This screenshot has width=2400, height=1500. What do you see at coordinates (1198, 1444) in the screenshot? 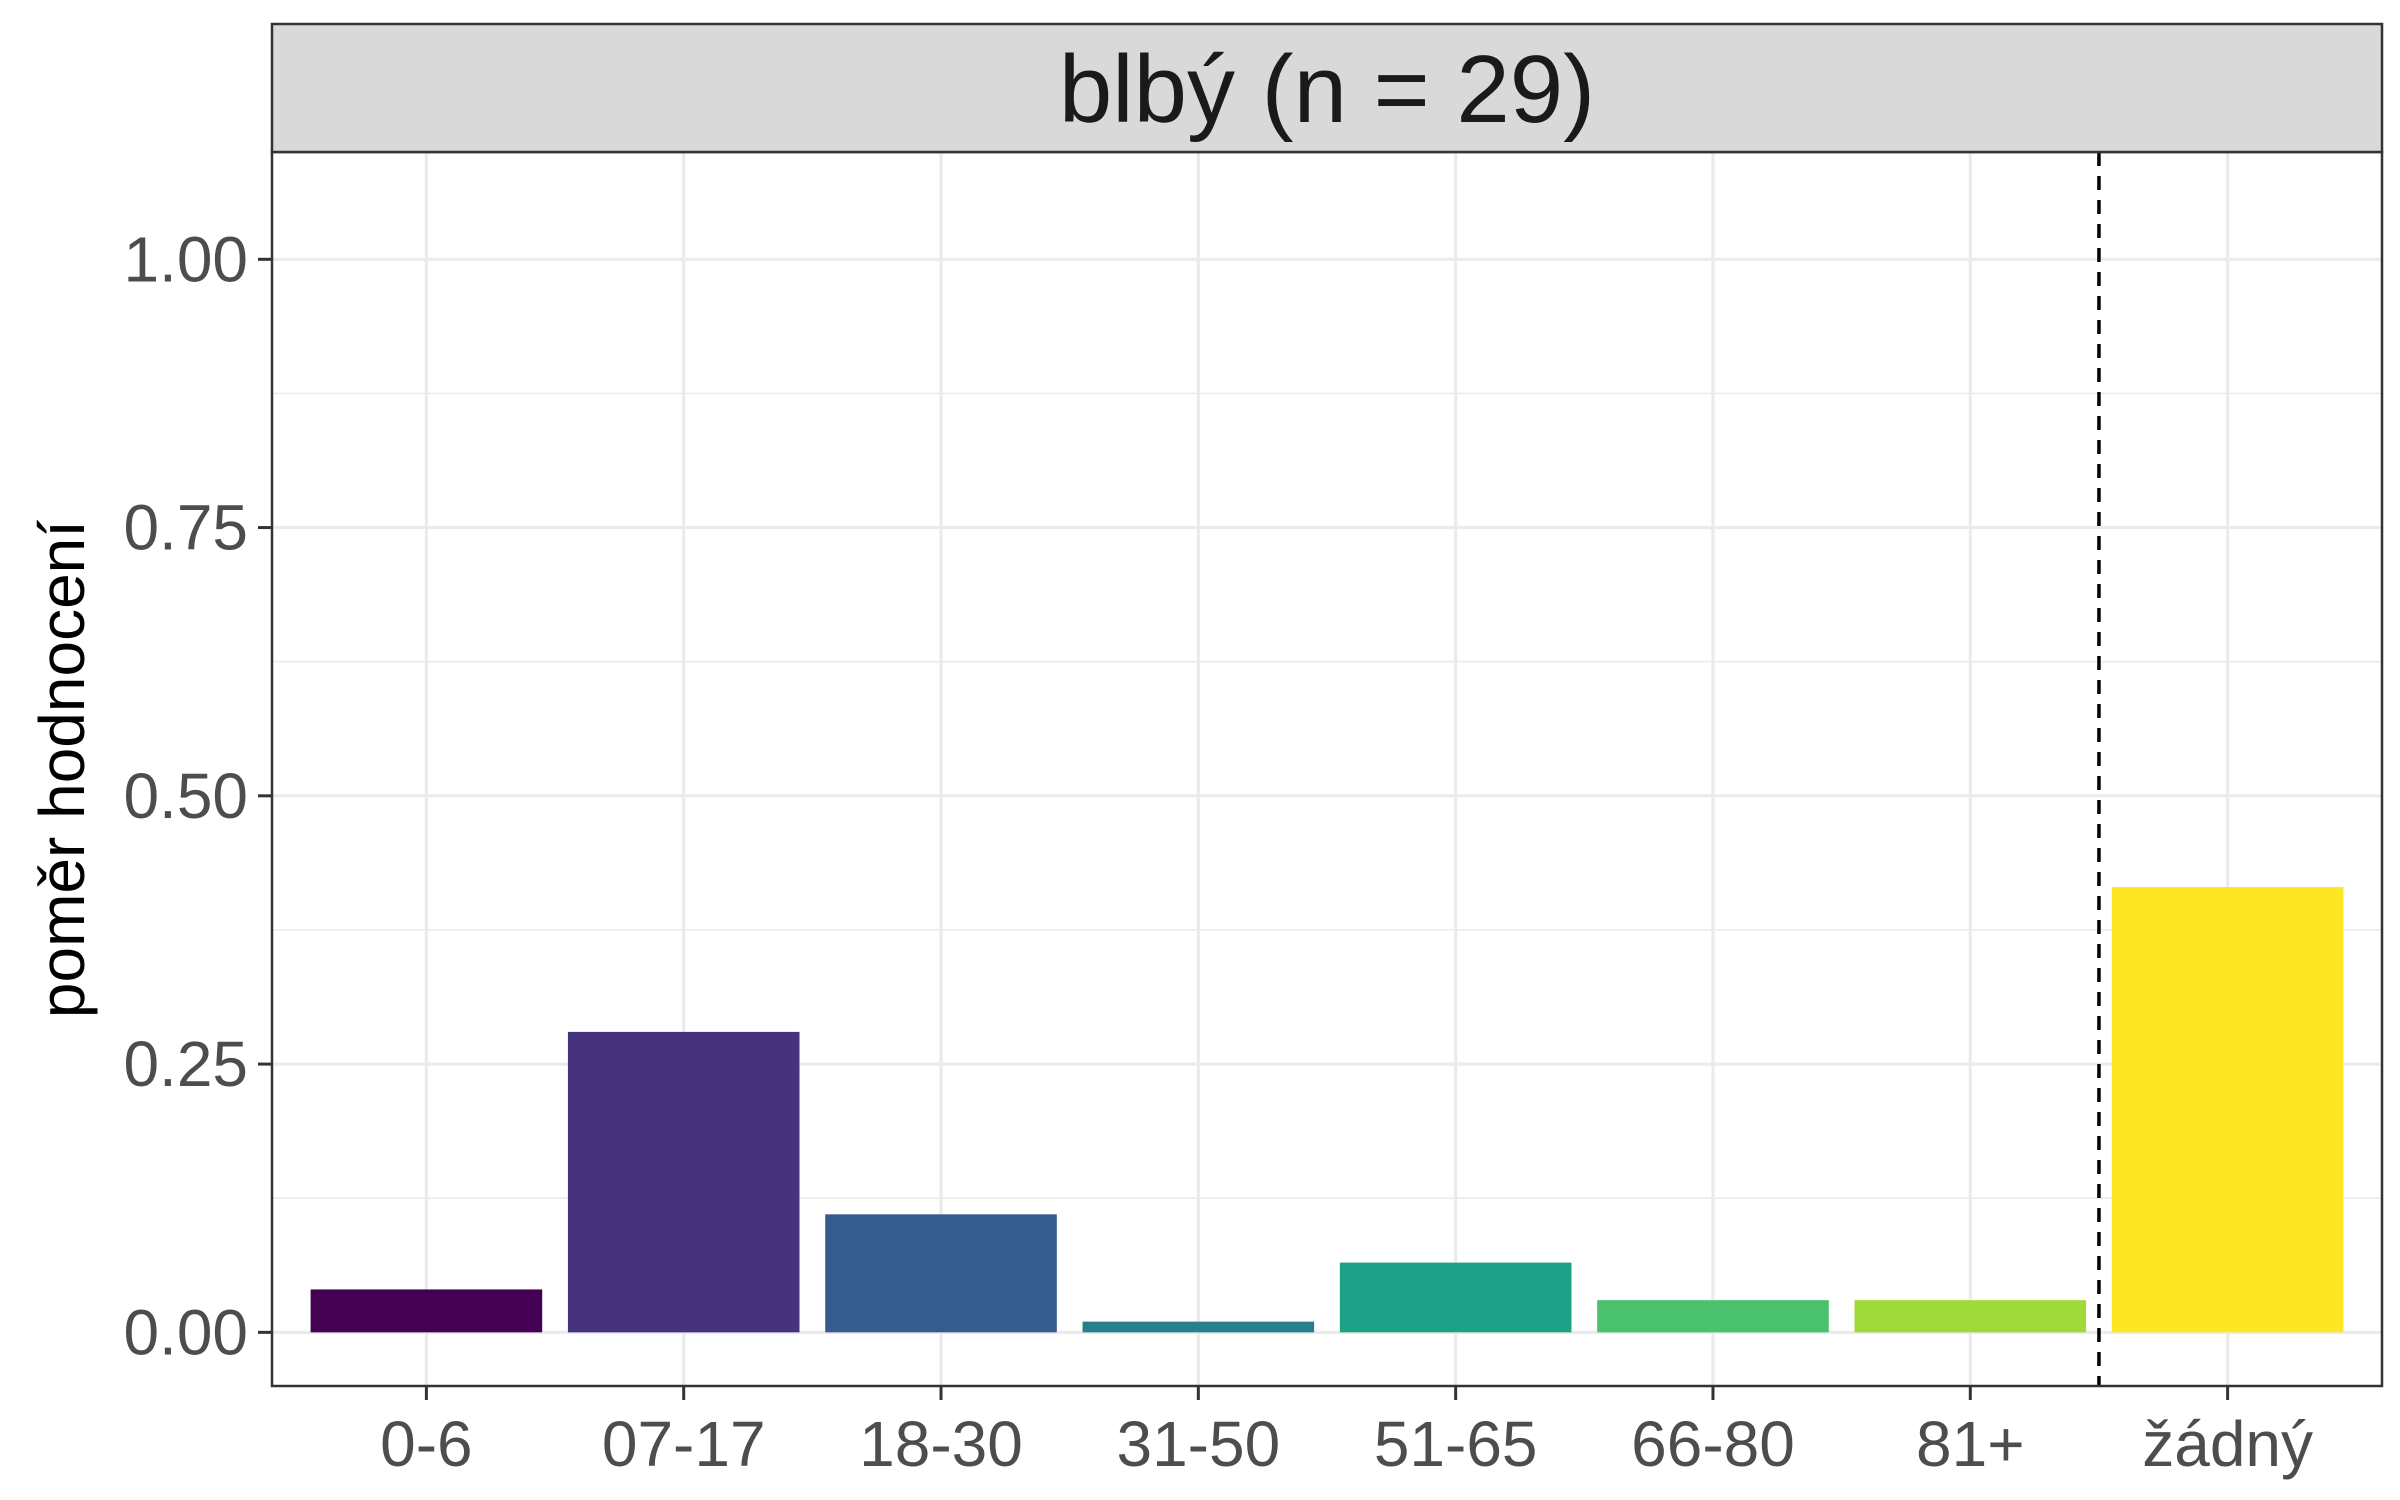
I see `x-tick-label: 31-50` at bounding box center [1198, 1444].